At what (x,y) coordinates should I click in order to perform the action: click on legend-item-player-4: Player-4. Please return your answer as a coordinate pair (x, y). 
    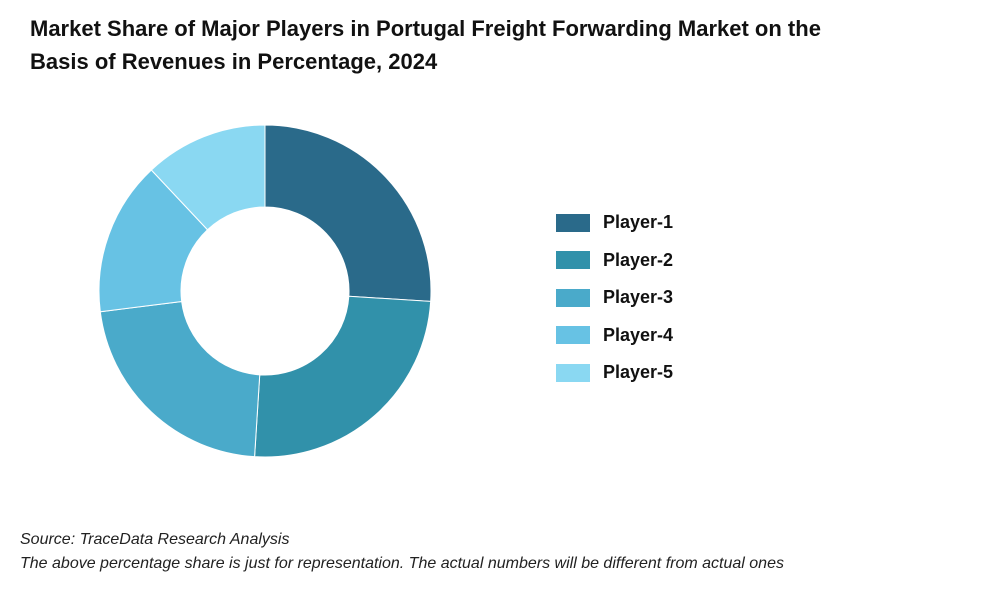
    Looking at the image, I should click on (614, 336).